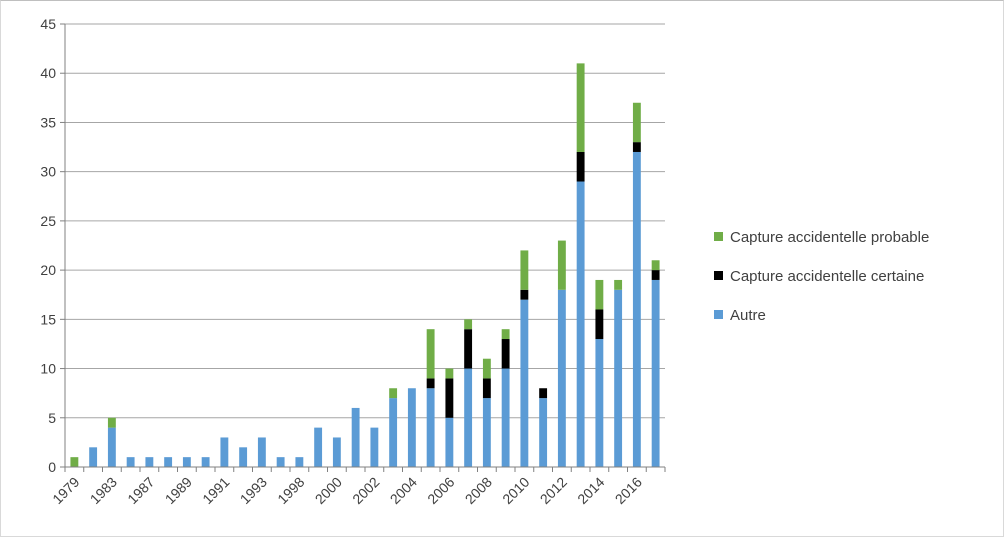 This screenshot has width=1004, height=537. Describe the element at coordinates (111, 447) in the screenshot. I see `bar-autre-1983` at that location.